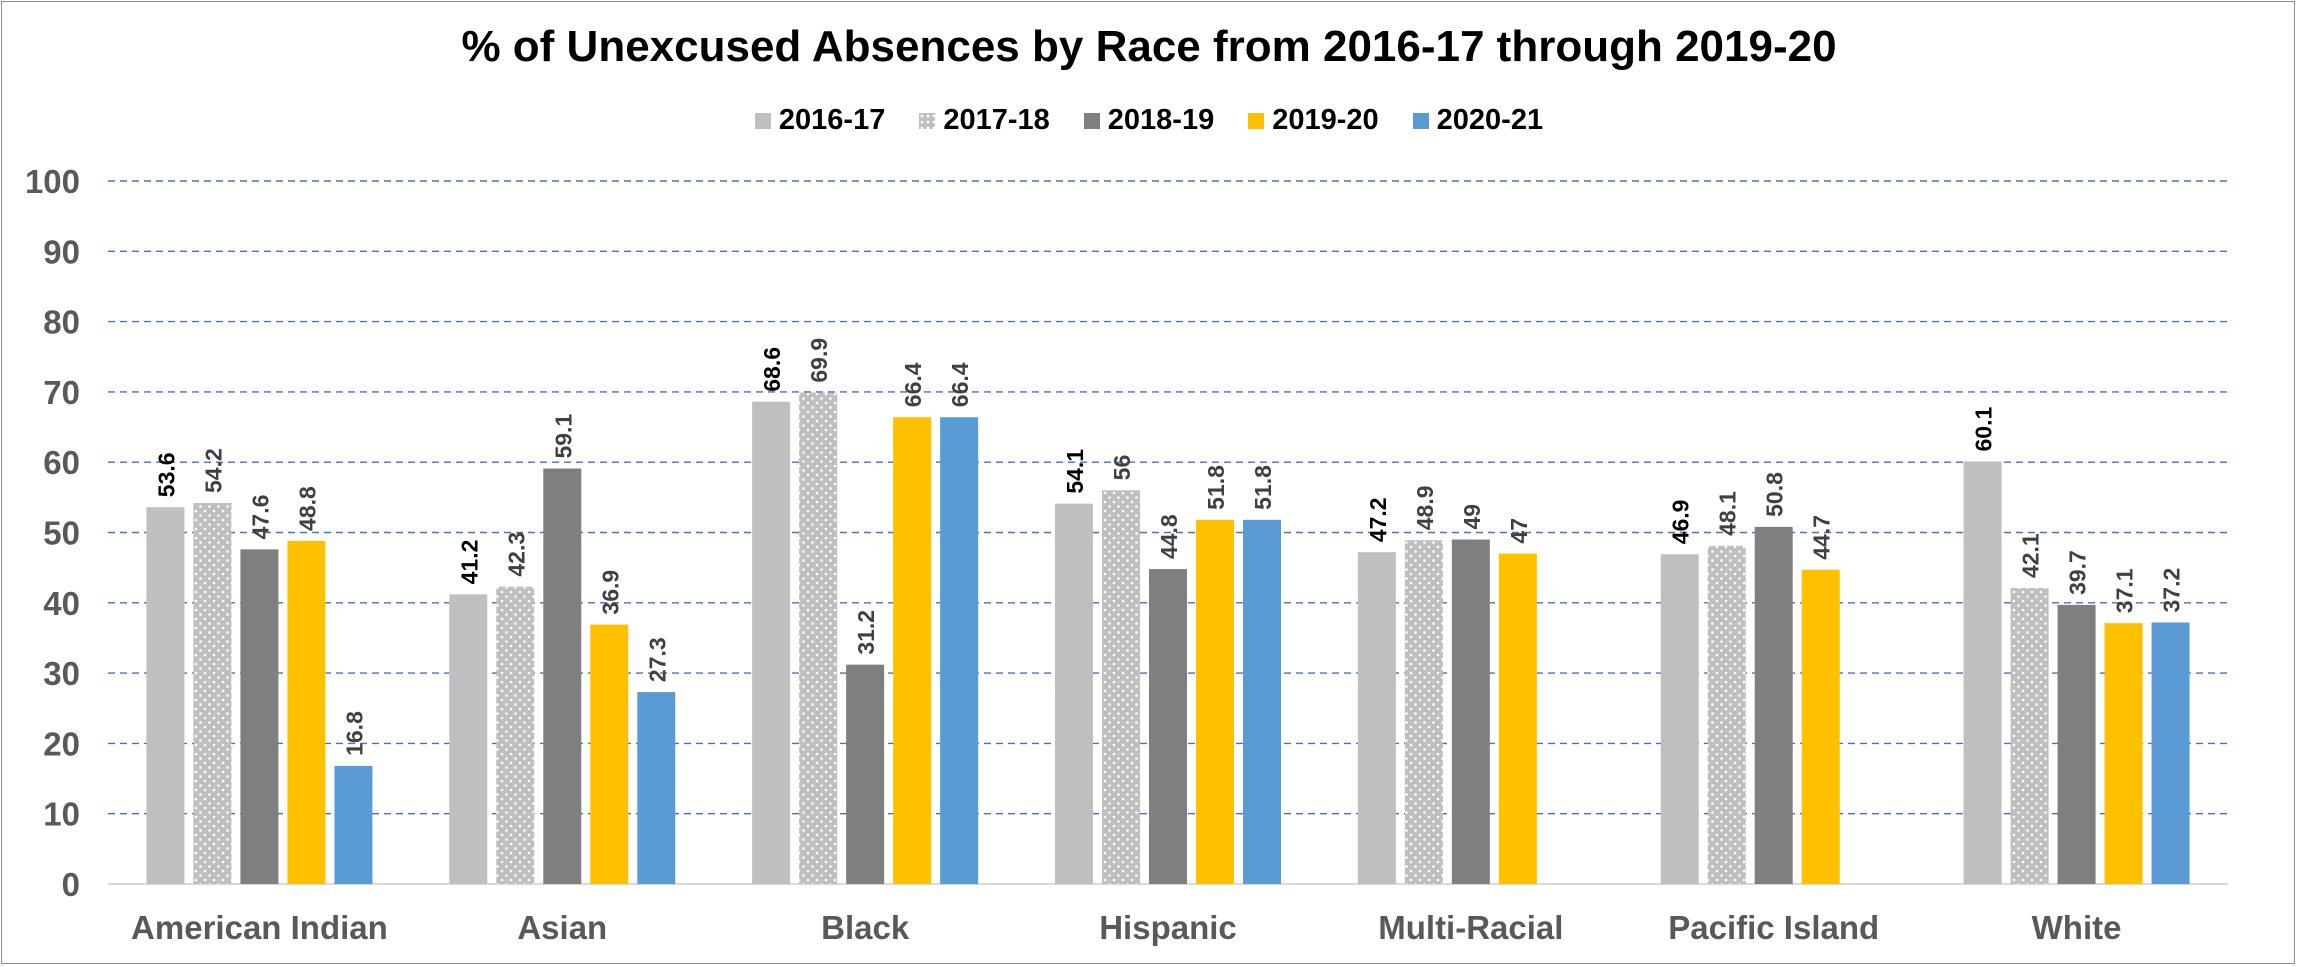 This screenshot has height=967, width=2298. I want to click on data-label: 42.3, so click(516, 554).